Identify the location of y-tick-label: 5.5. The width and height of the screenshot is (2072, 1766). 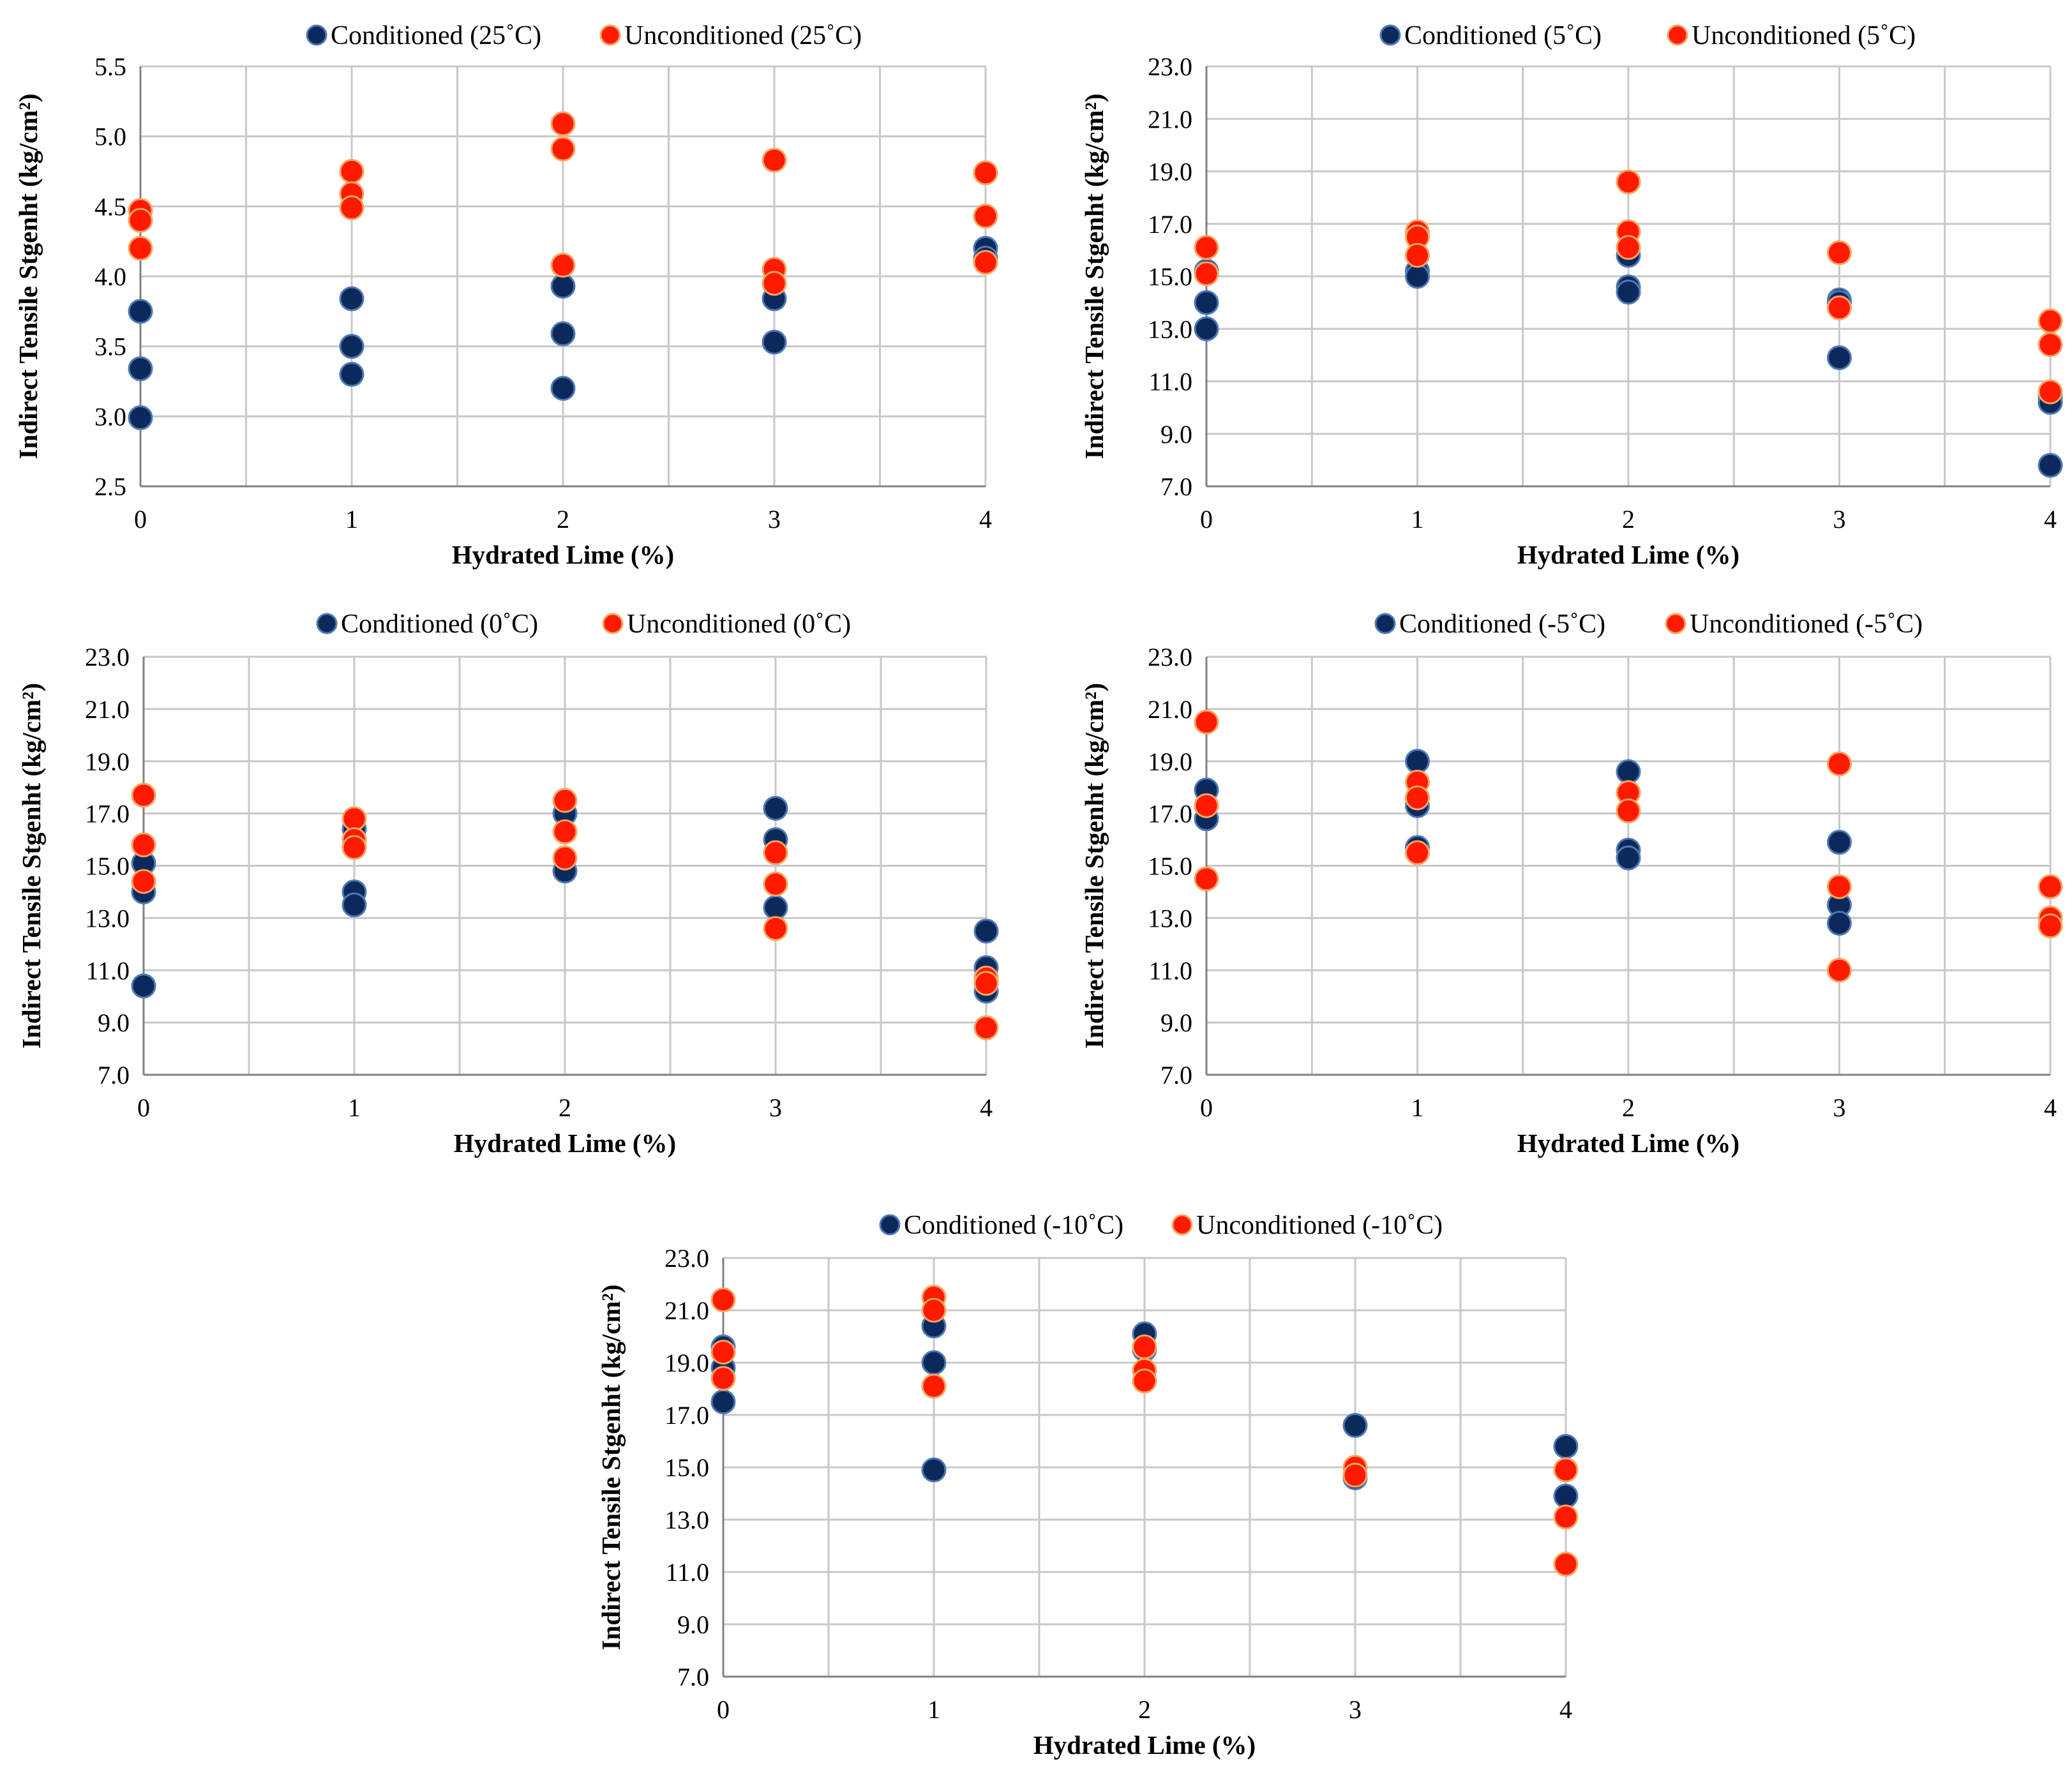
(110, 66).